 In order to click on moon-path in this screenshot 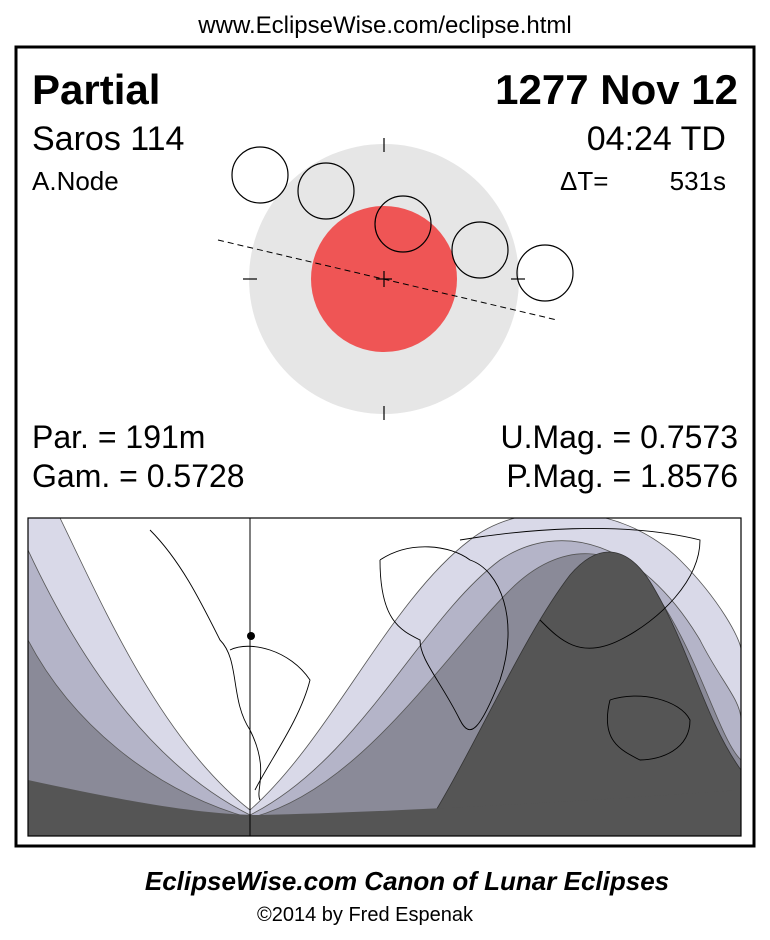, I will do `click(387, 280)`.